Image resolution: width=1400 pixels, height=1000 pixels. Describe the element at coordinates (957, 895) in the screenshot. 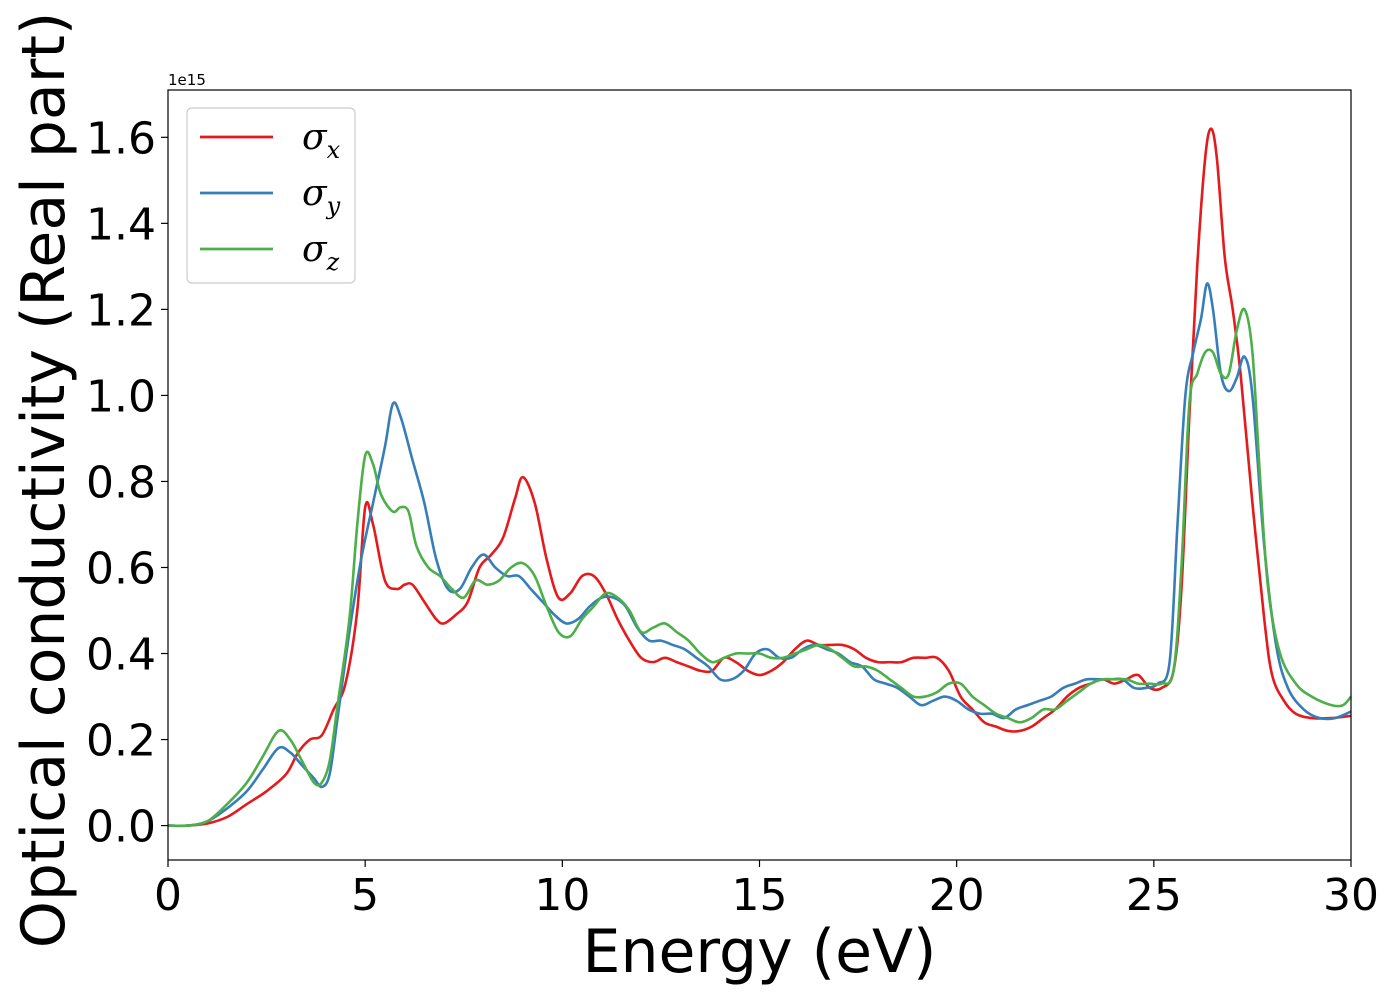

I see `x-tick-label: 20` at that location.